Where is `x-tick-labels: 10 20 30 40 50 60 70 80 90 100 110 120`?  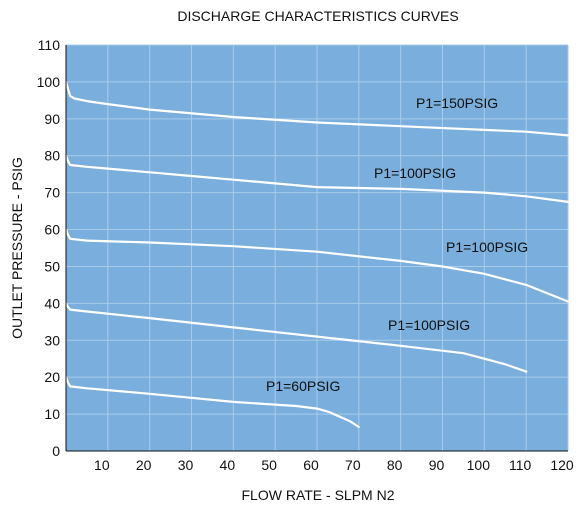
x-tick-labels: 10 20 30 40 50 60 70 80 90 100 110 120 is located at coordinates (334, 465).